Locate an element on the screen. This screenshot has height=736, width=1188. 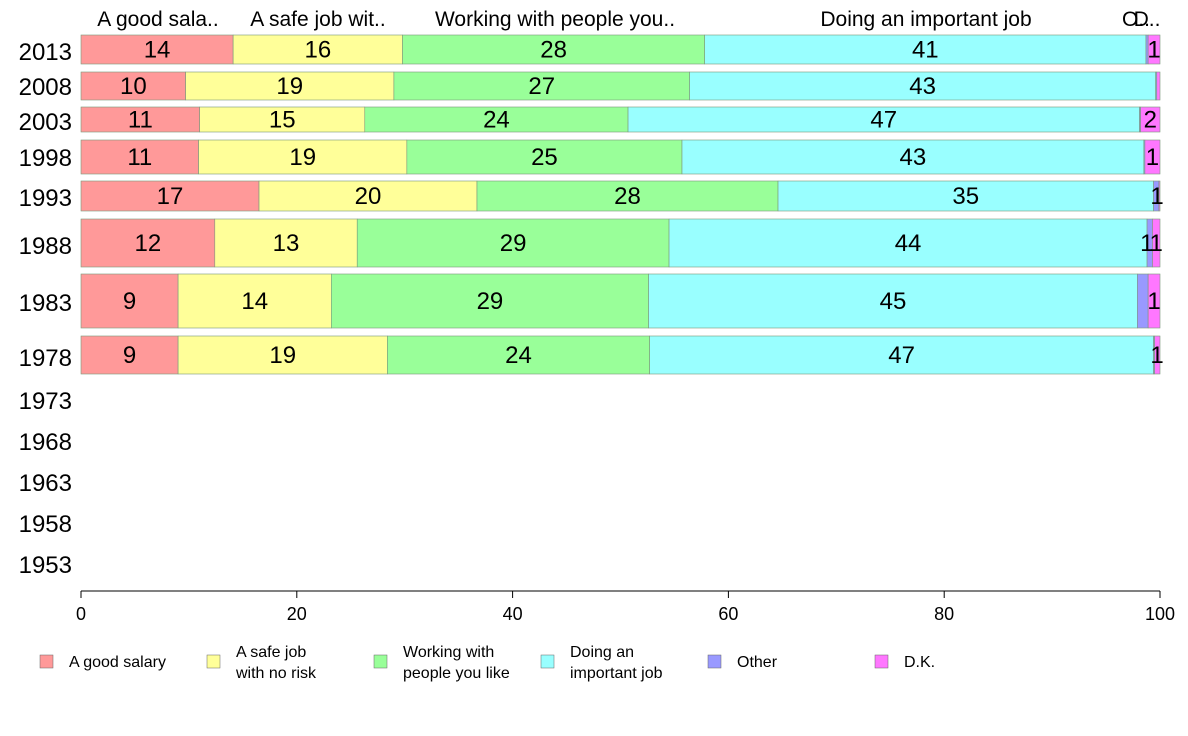
data-label: 16 is located at coordinates (317, 50).